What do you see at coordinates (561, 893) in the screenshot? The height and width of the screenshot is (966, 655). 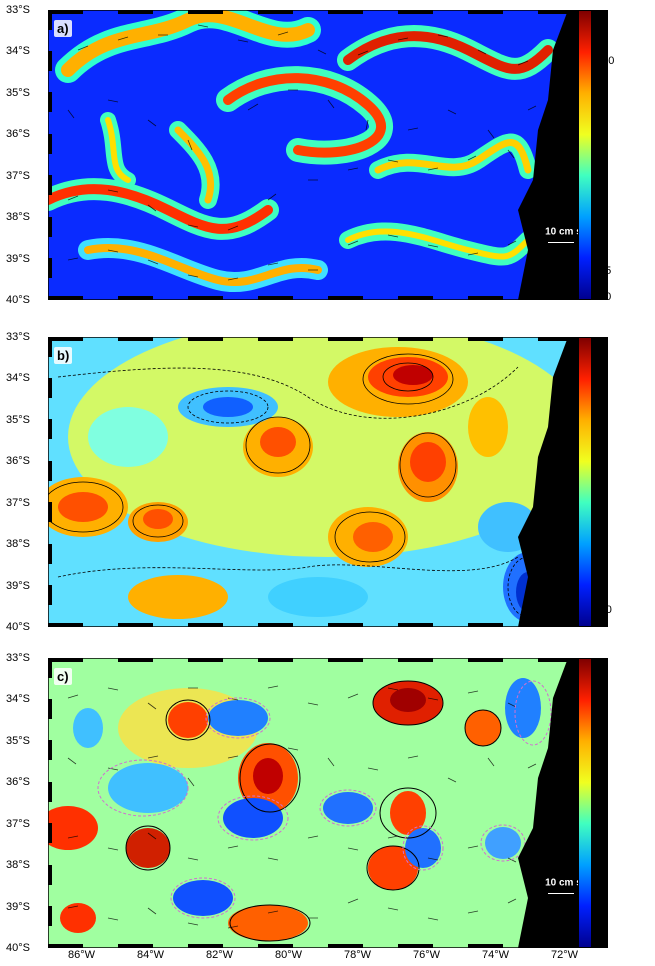 I see `panel-c-scale-arrow` at bounding box center [561, 893].